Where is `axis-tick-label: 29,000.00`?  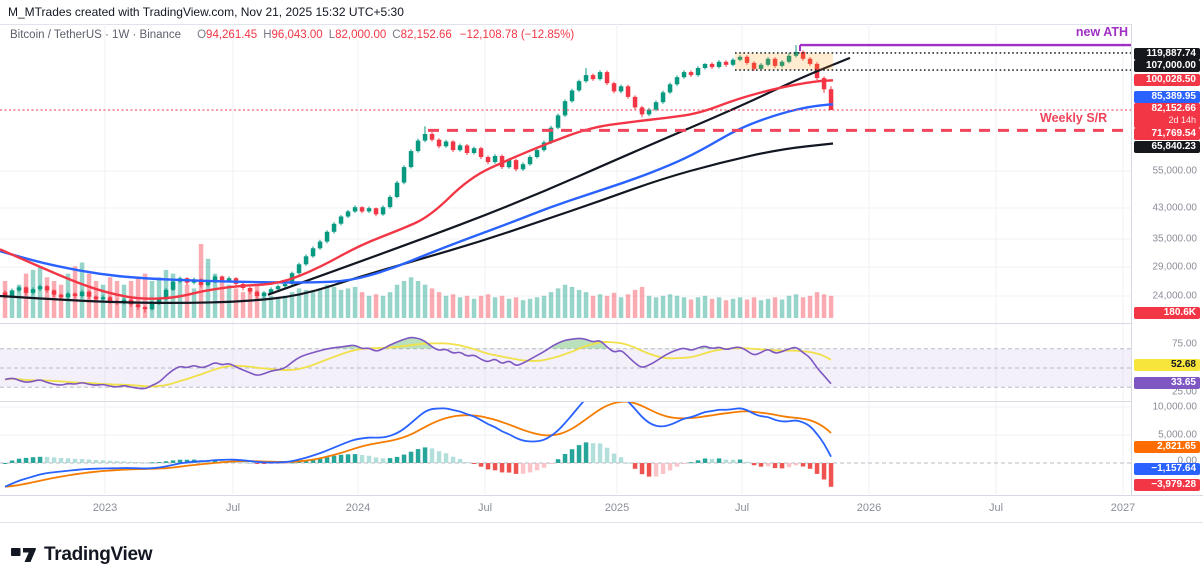
axis-tick-label: 29,000.00 is located at coordinates (1175, 267).